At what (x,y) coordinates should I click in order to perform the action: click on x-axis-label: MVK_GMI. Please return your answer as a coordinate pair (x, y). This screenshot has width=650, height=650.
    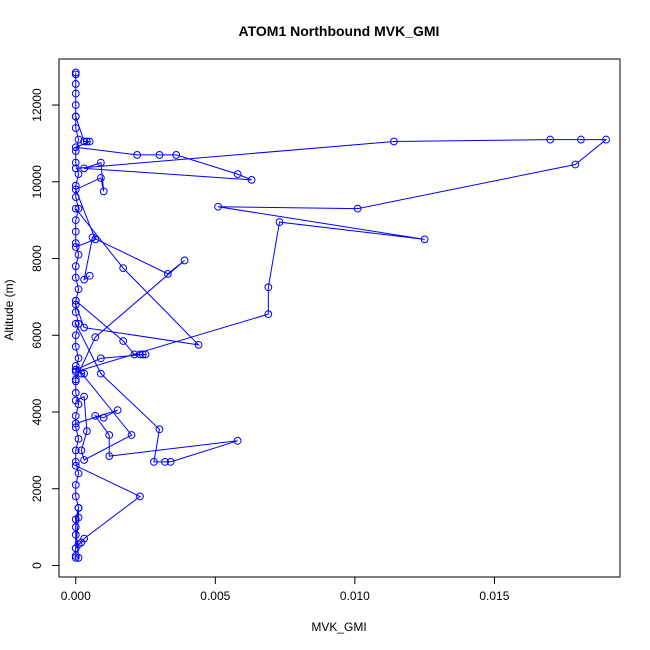
    Looking at the image, I should click on (338, 627).